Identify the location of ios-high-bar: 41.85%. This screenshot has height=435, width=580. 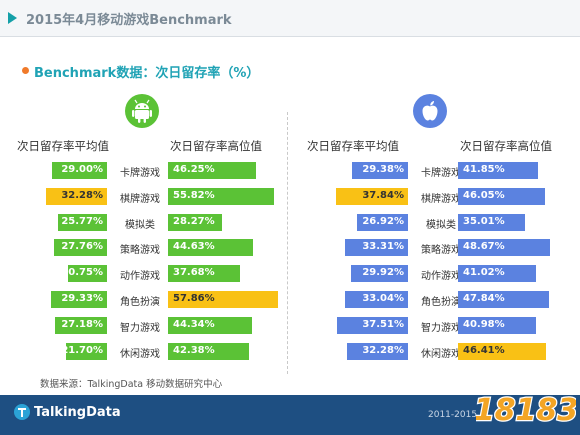
(498, 170).